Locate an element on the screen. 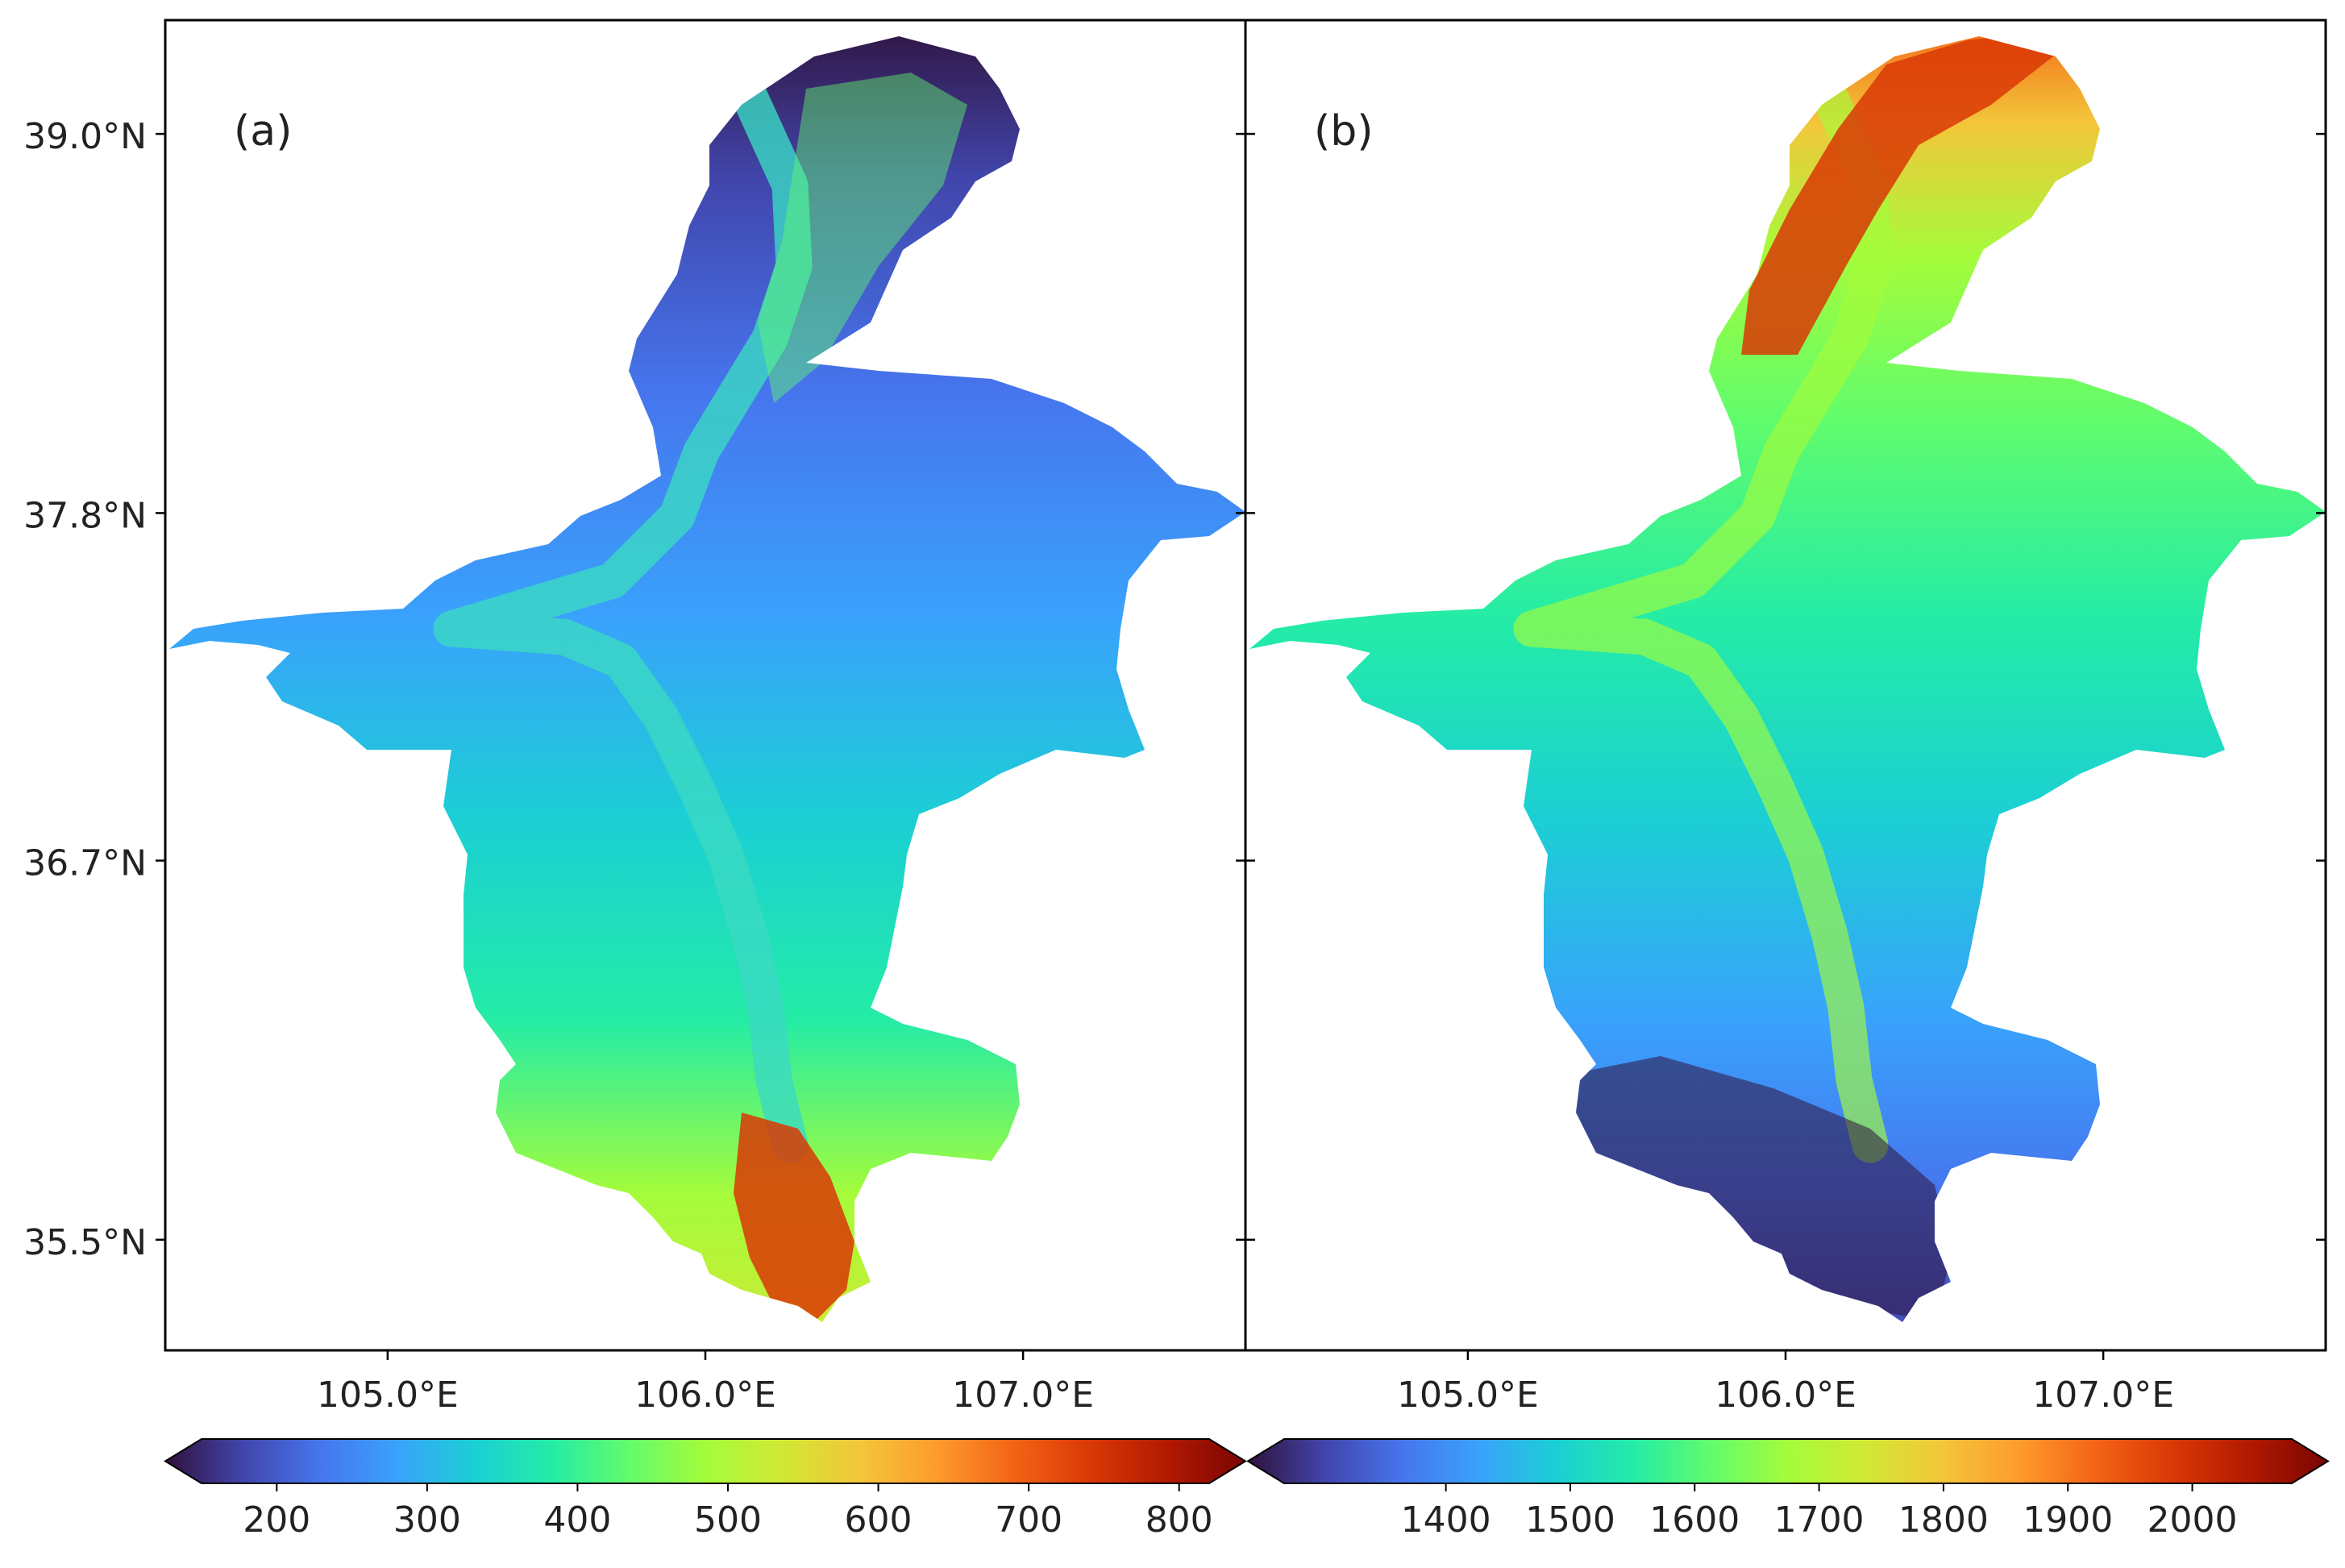 The image size is (2345, 1568). lat-tick-label: 35.5°N is located at coordinates (85, 1242).